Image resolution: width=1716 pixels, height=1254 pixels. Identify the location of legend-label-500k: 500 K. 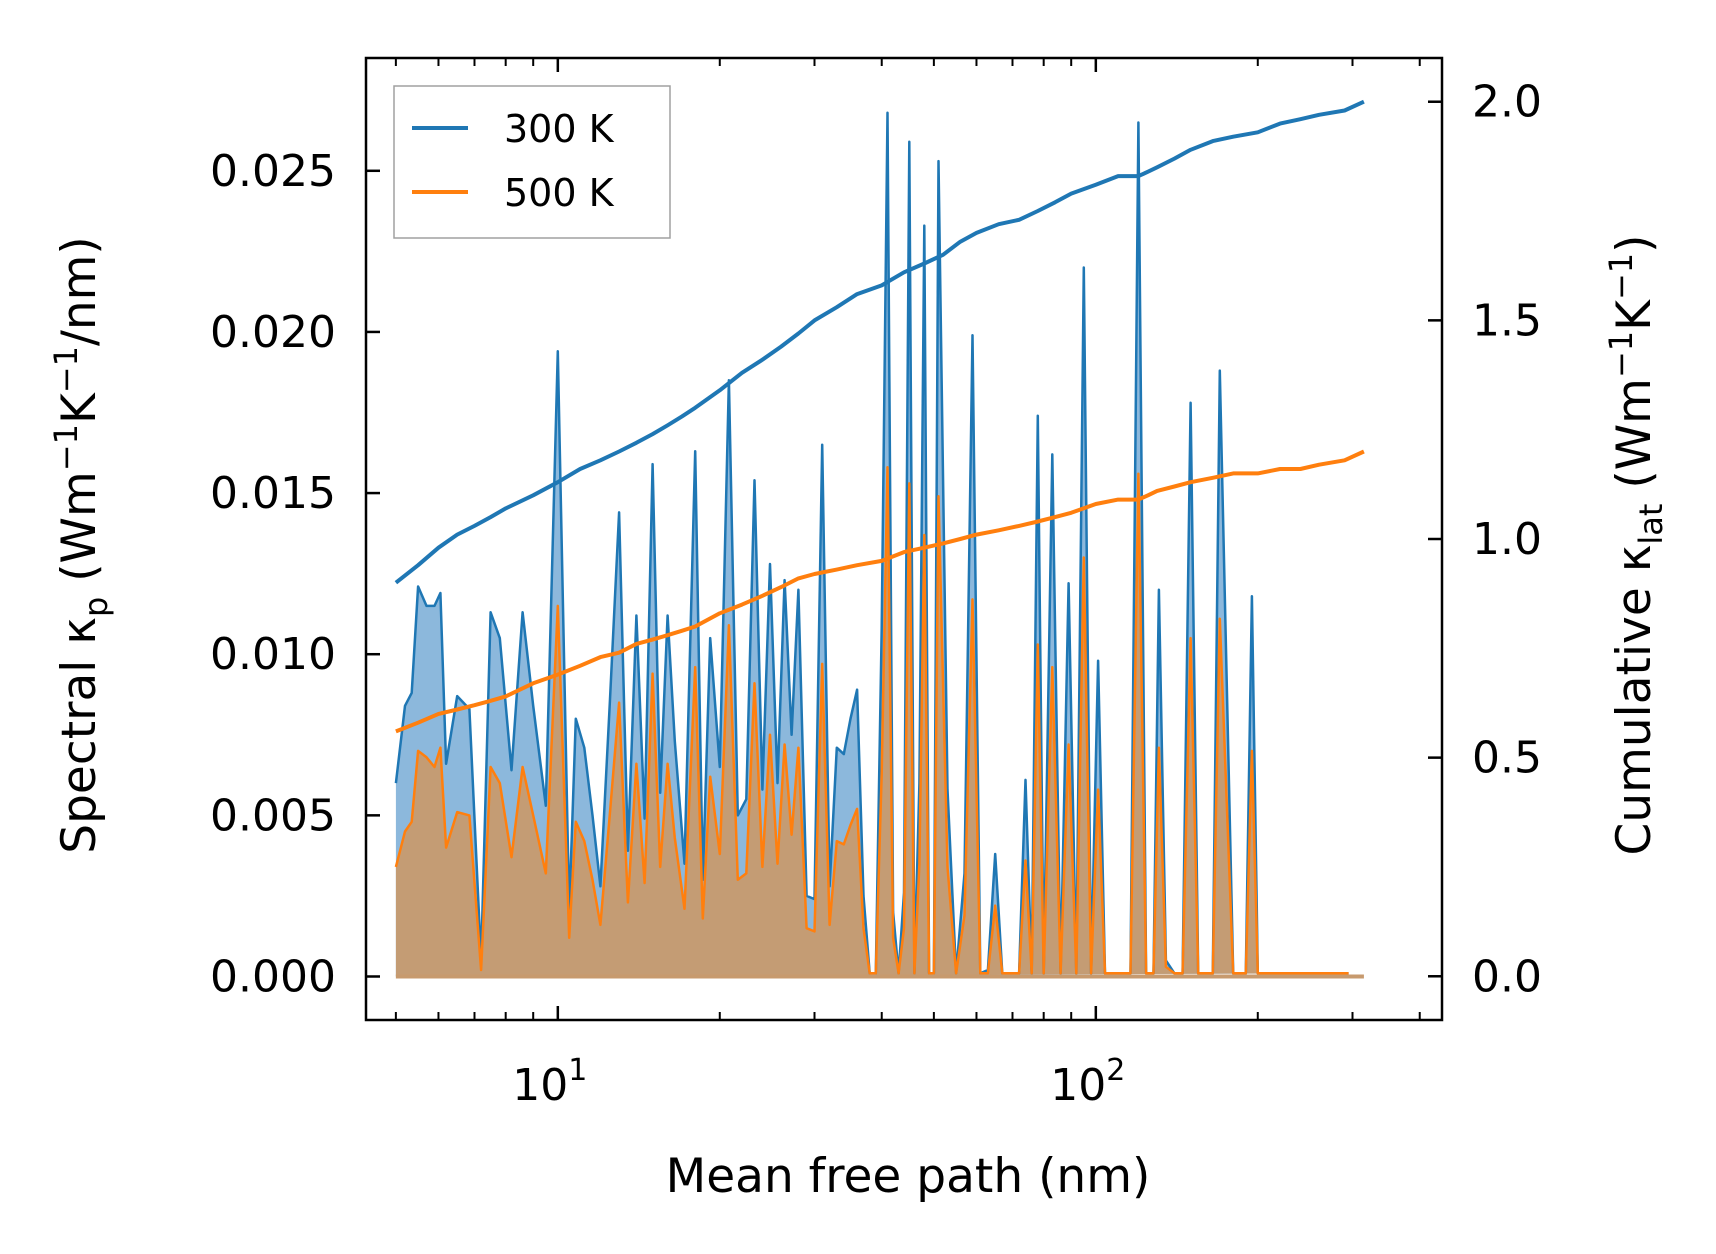
(559, 193).